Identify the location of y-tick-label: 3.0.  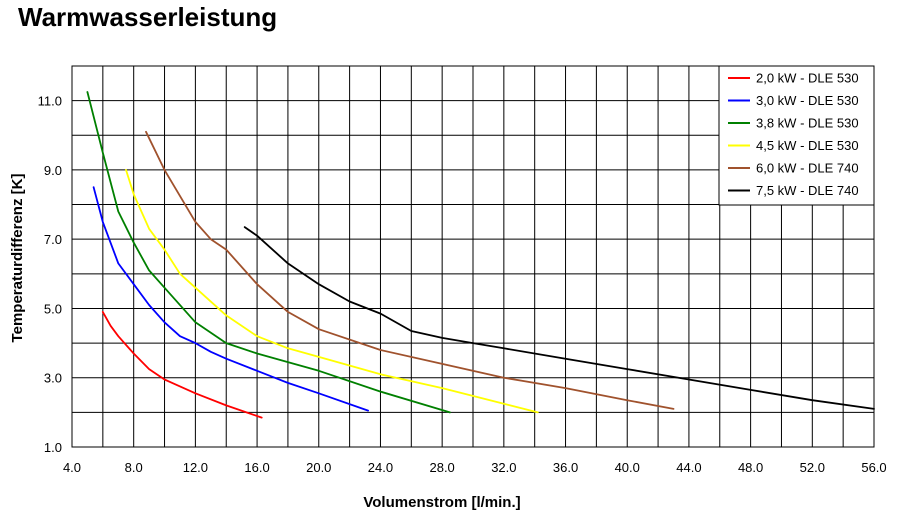
(53, 378).